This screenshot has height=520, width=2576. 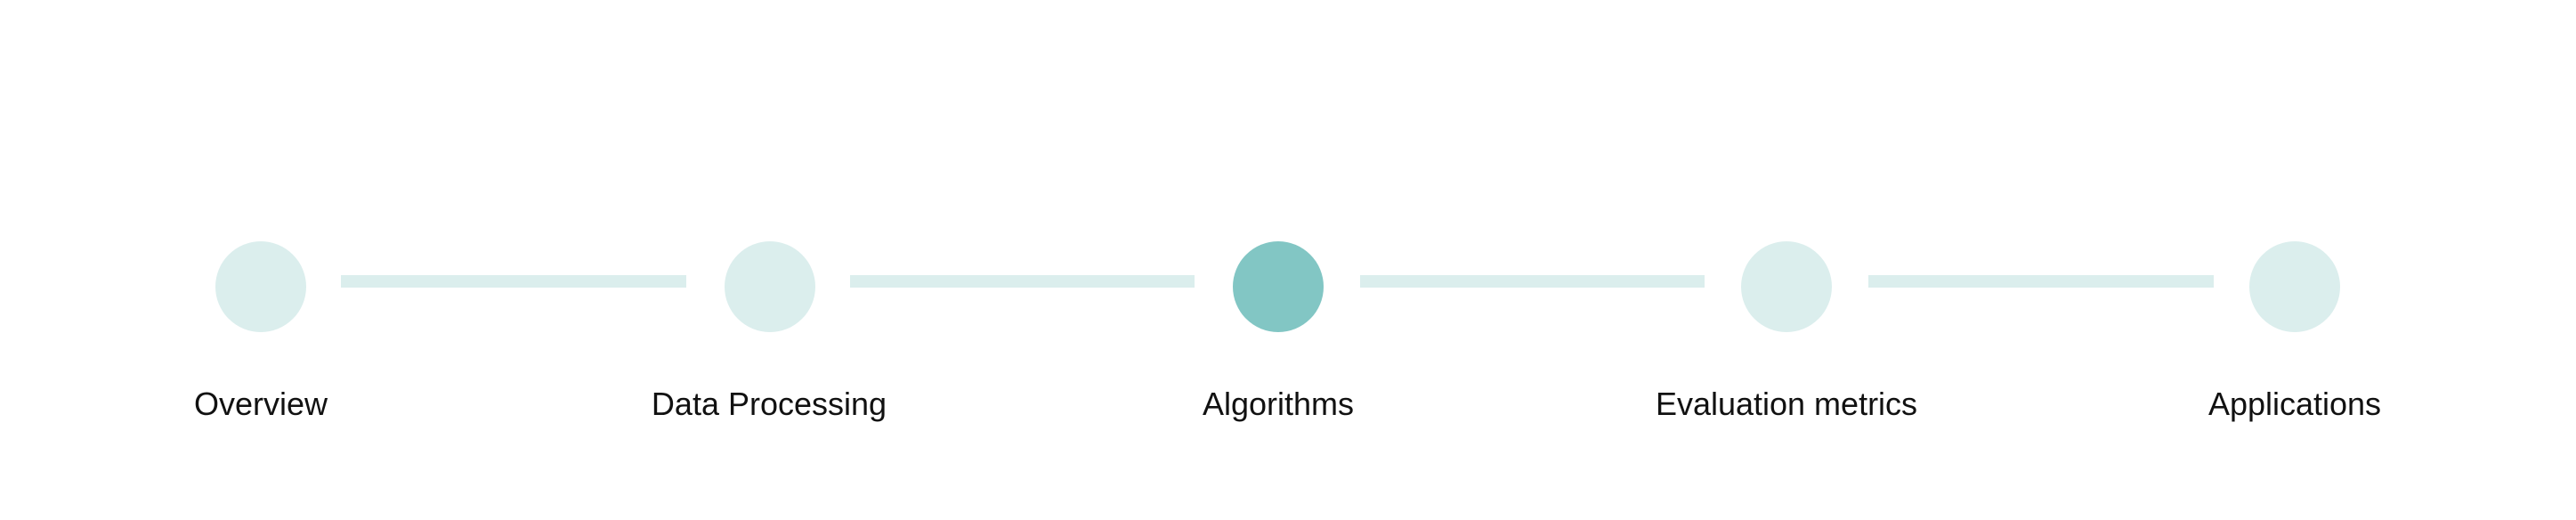 What do you see at coordinates (770, 286) in the screenshot?
I see `step-circle-data-processing` at bounding box center [770, 286].